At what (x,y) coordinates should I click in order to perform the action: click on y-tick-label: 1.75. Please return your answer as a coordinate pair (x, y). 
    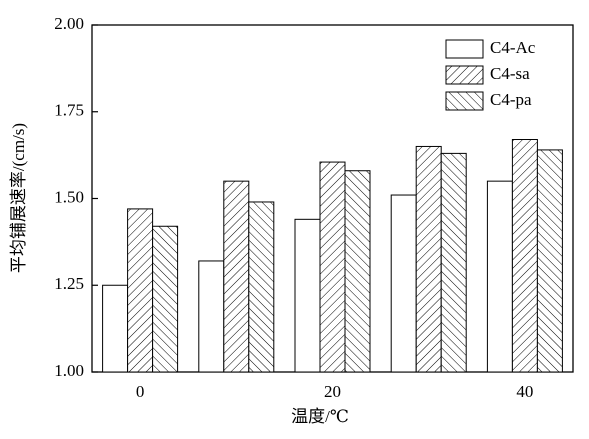
    Looking at the image, I should click on (69, 110).